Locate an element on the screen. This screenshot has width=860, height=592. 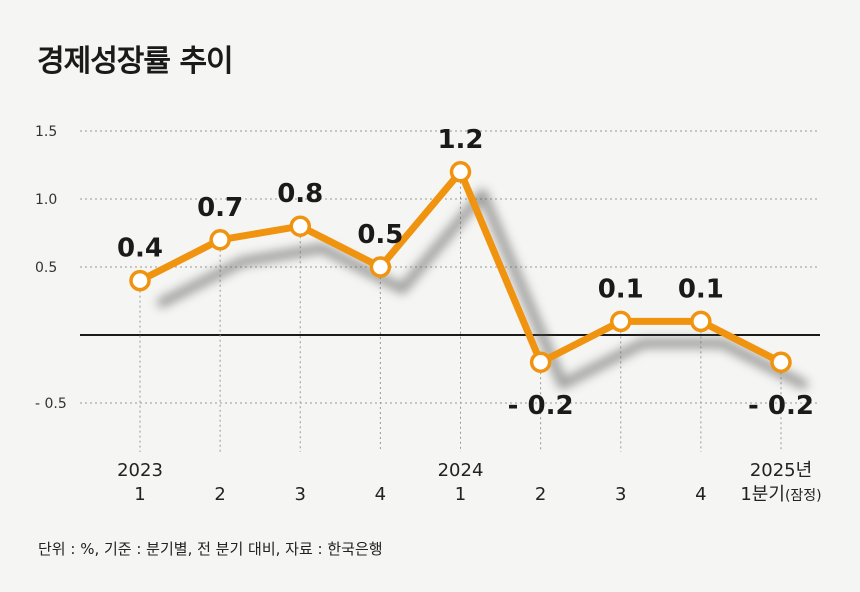
data-label: 1.2 is located at coordinates (460, 140).